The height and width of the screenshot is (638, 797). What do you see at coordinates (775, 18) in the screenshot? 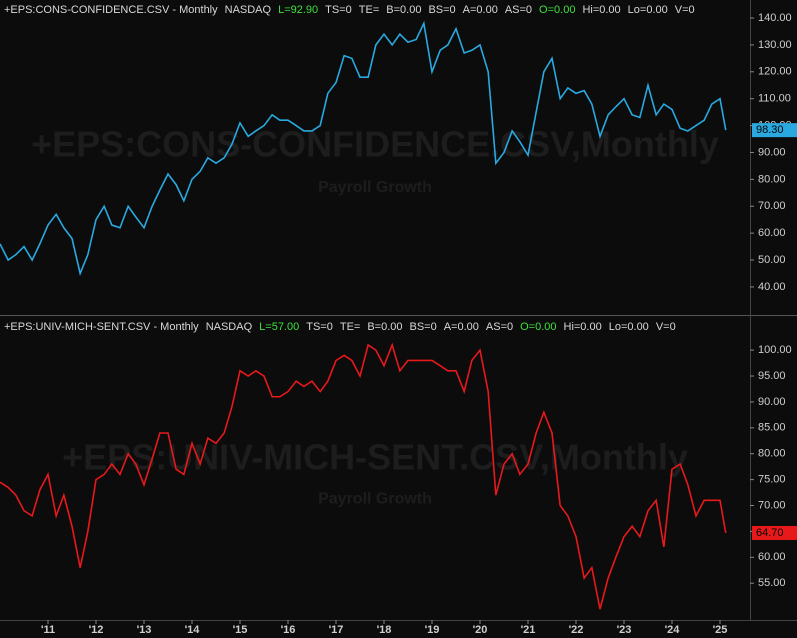
I see `y-tick-label: 140.00` at bounding box center [775, 18].